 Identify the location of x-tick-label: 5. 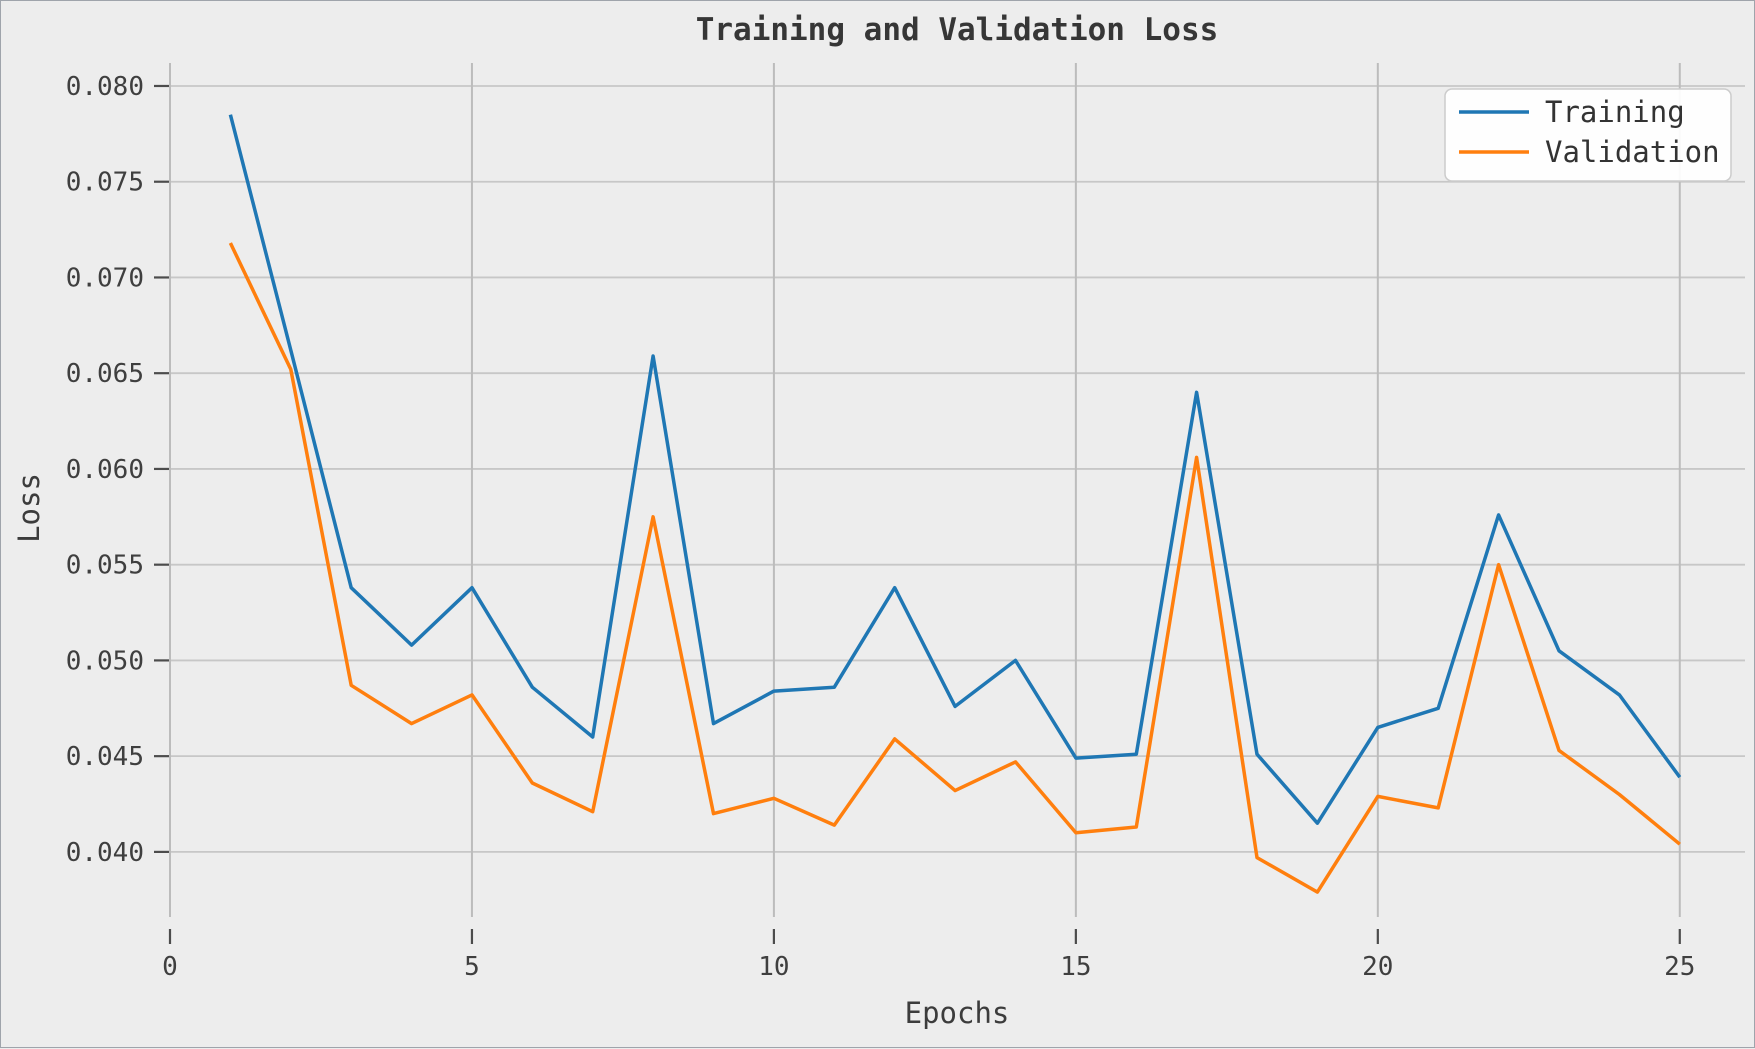
(472, 967).